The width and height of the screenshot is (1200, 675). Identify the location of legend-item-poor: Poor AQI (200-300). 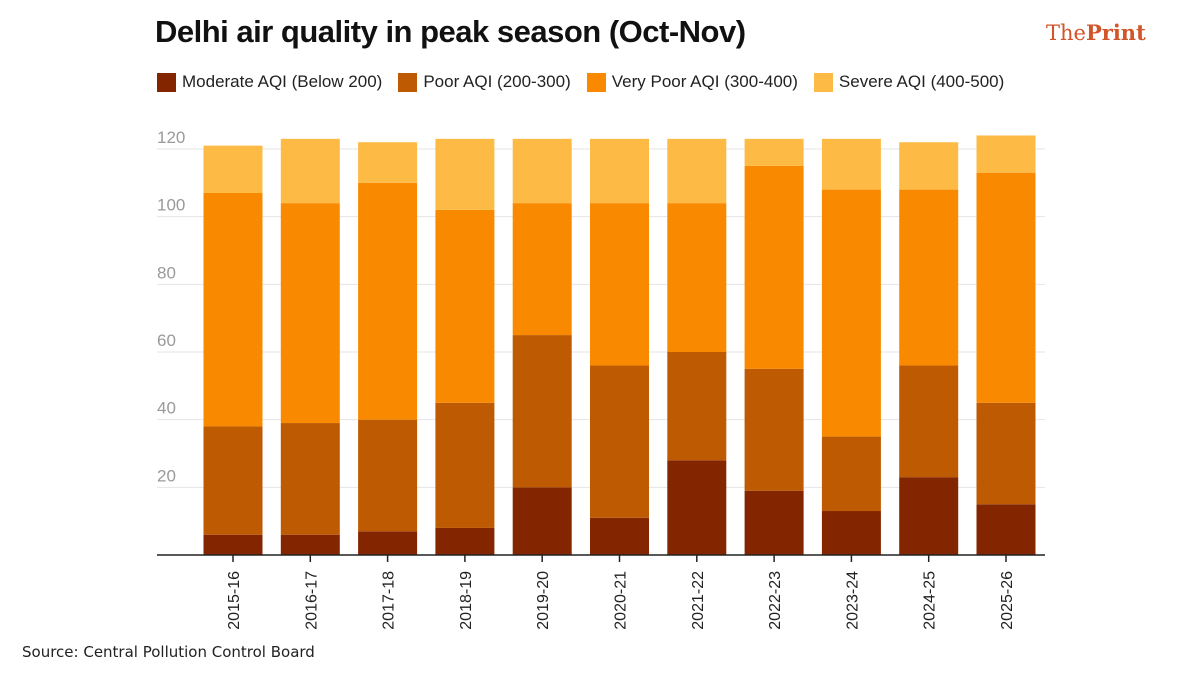
(484, 82).